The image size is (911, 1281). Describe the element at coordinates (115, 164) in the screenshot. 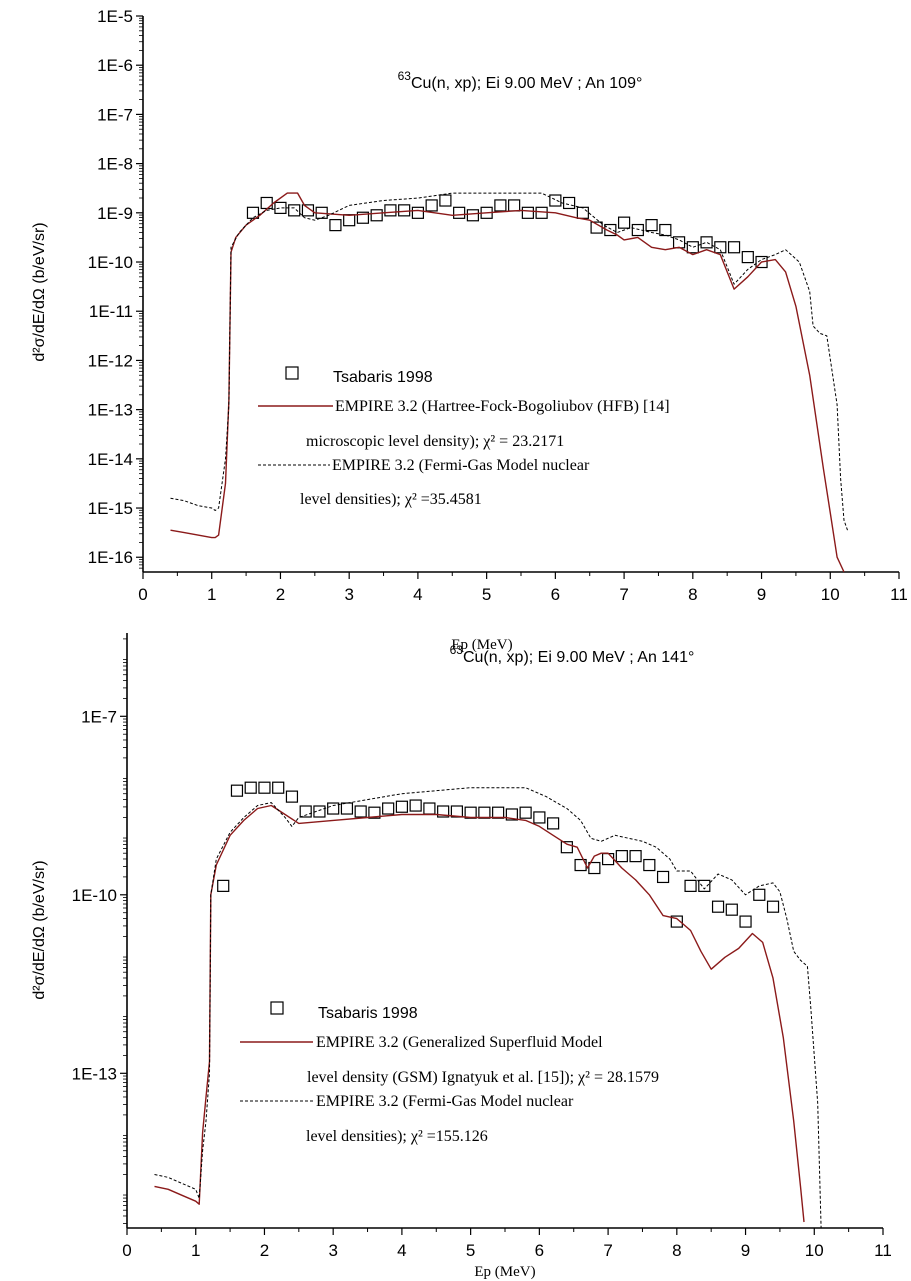

I see `y-tick-label: 1E-8` at that location.